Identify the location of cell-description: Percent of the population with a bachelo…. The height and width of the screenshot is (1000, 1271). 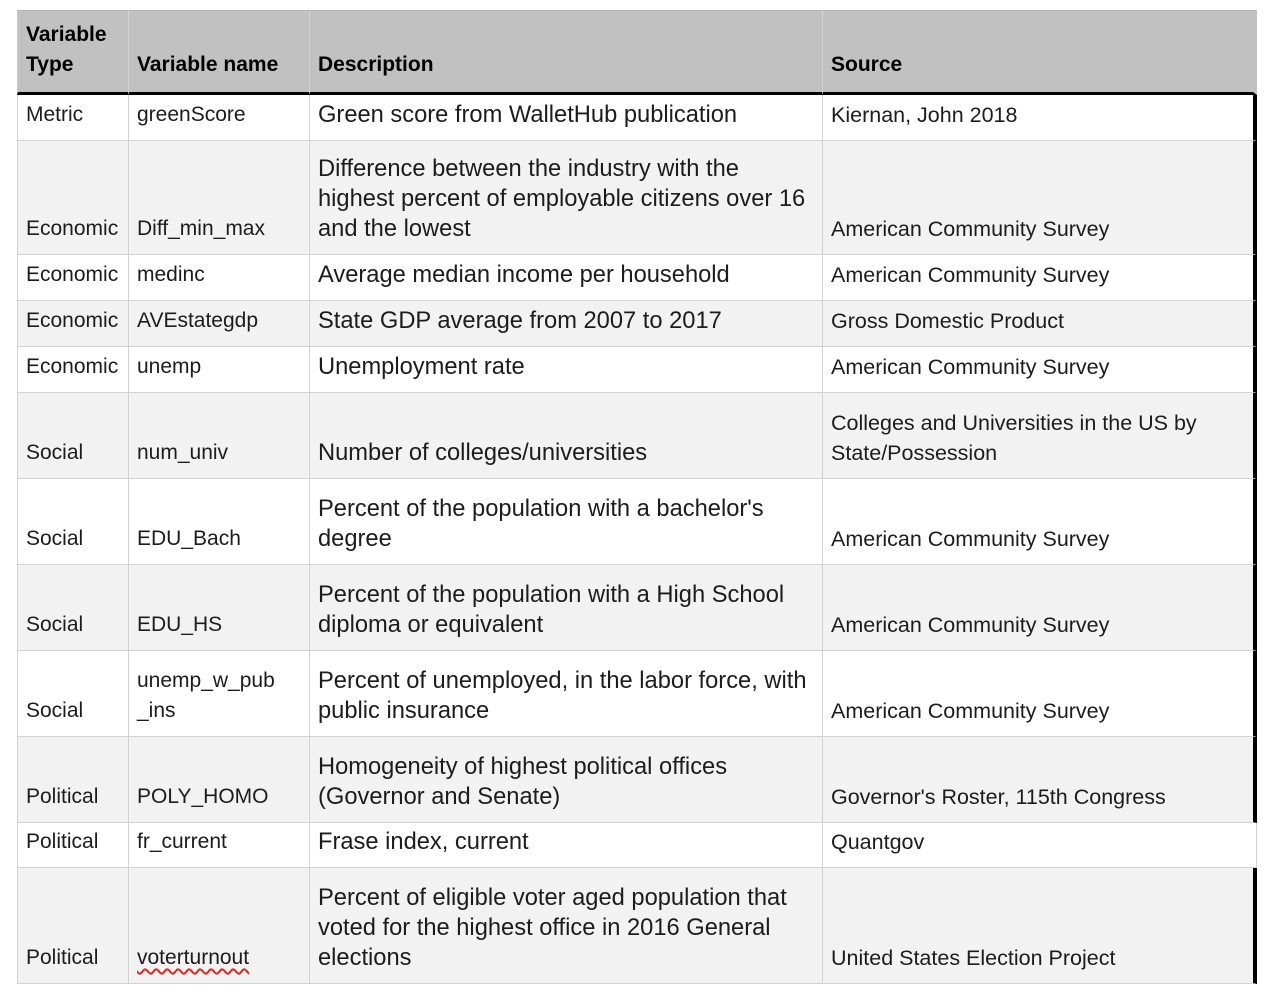
(566, 522).